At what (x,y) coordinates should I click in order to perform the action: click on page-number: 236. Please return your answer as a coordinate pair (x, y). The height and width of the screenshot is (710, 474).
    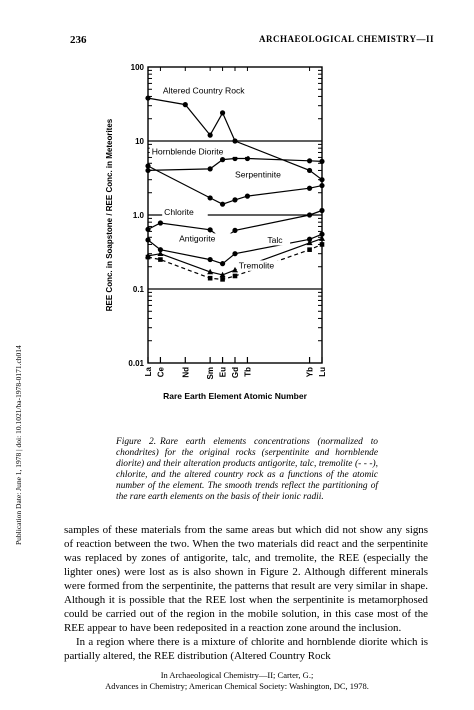
    Looking at the image, I should click on (78, 40).